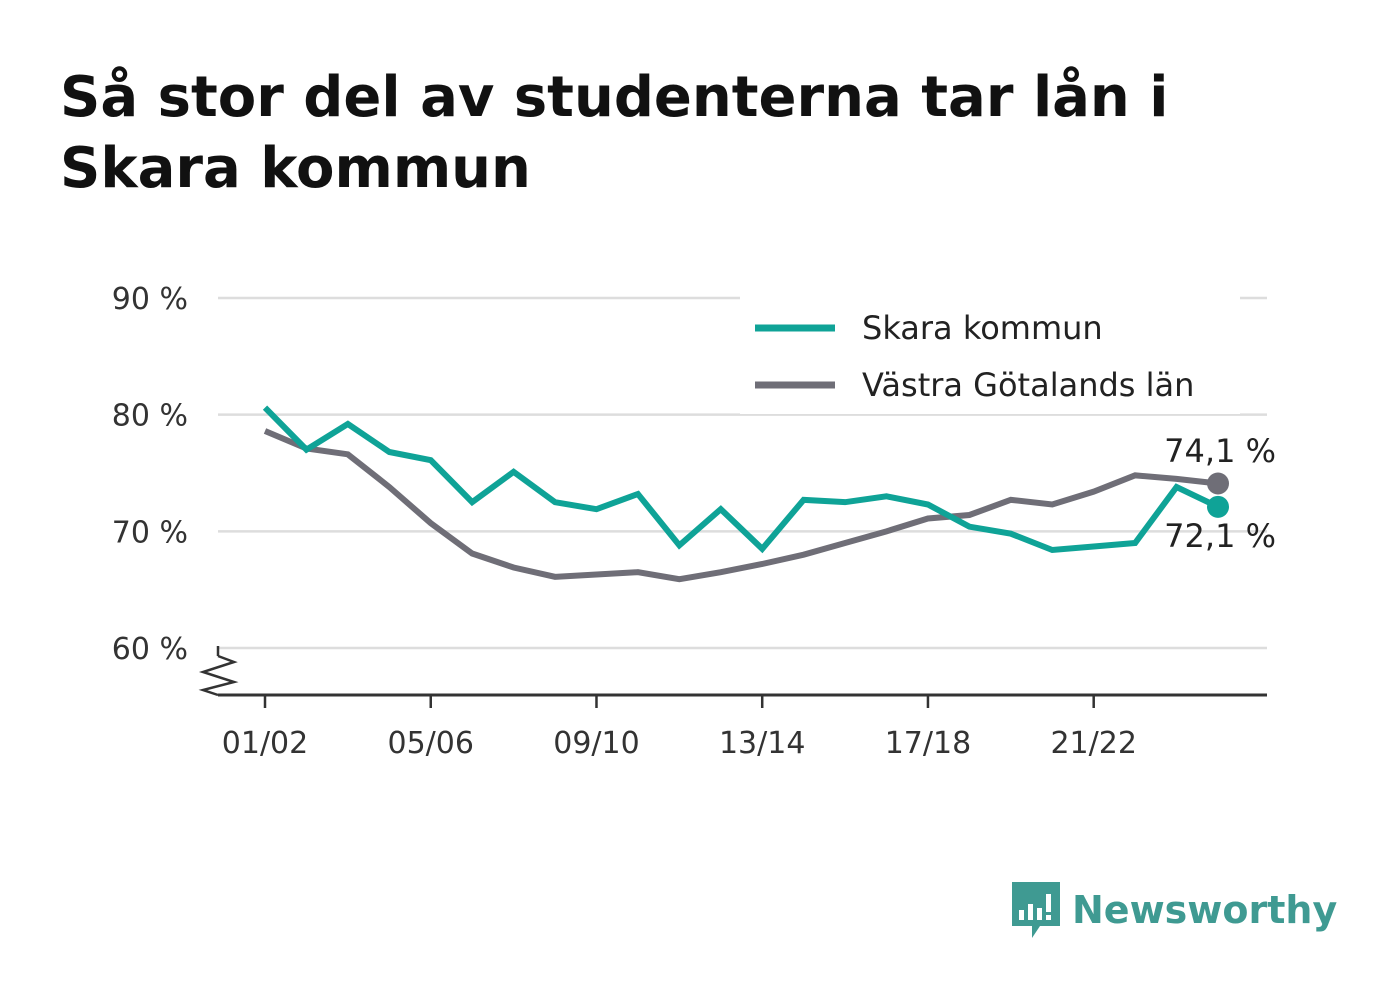 This screenshot has height=999, width=1382. Describe the element at coordinates (928, 743) in the screenshot. I see `x-tick-label: 17/18` at that location.